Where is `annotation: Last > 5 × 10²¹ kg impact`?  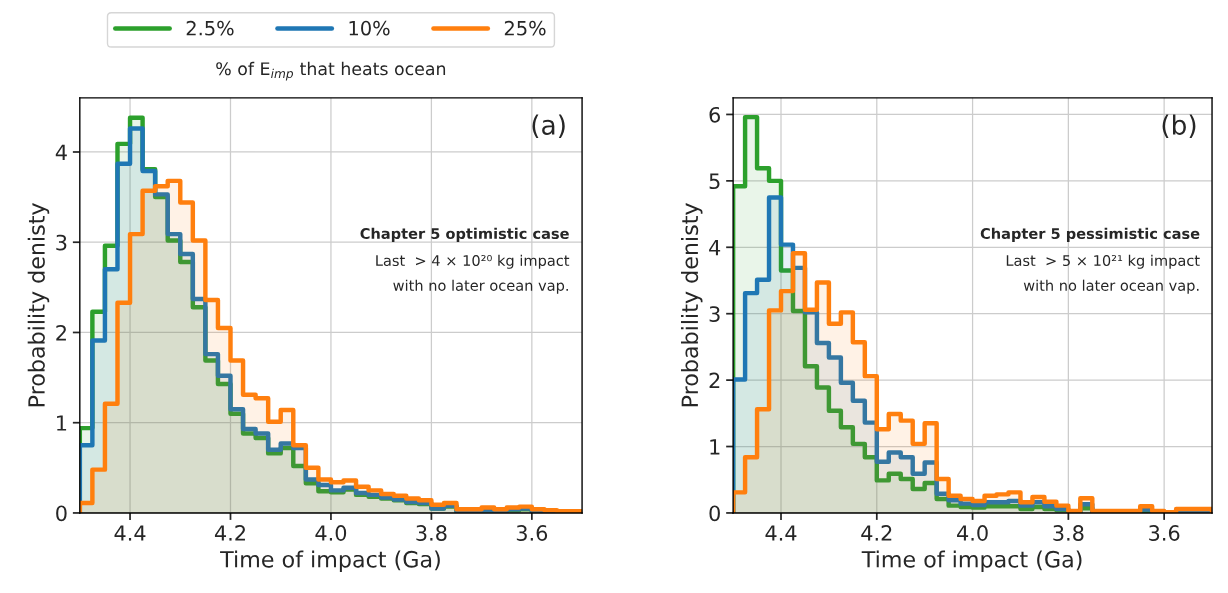
annotation: Last > 5 × 10²¹ kg impact is located at coordinates (1103, 261).